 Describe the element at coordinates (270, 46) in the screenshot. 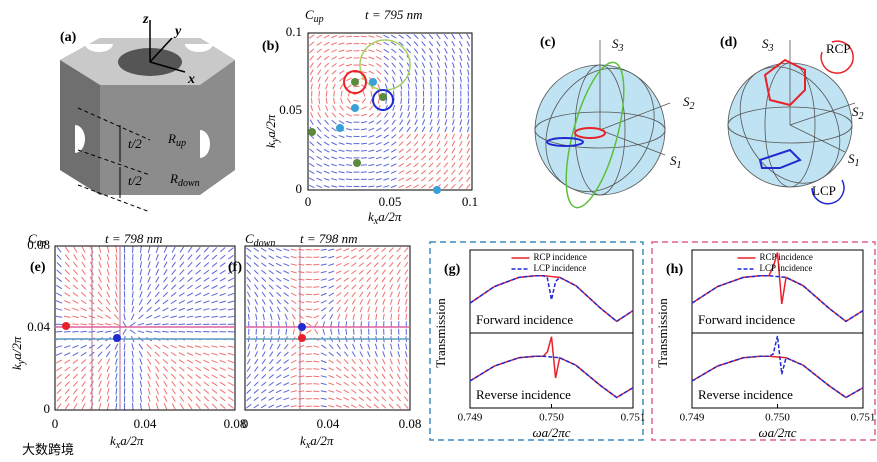

I see `panel-label: (b)` at that location.